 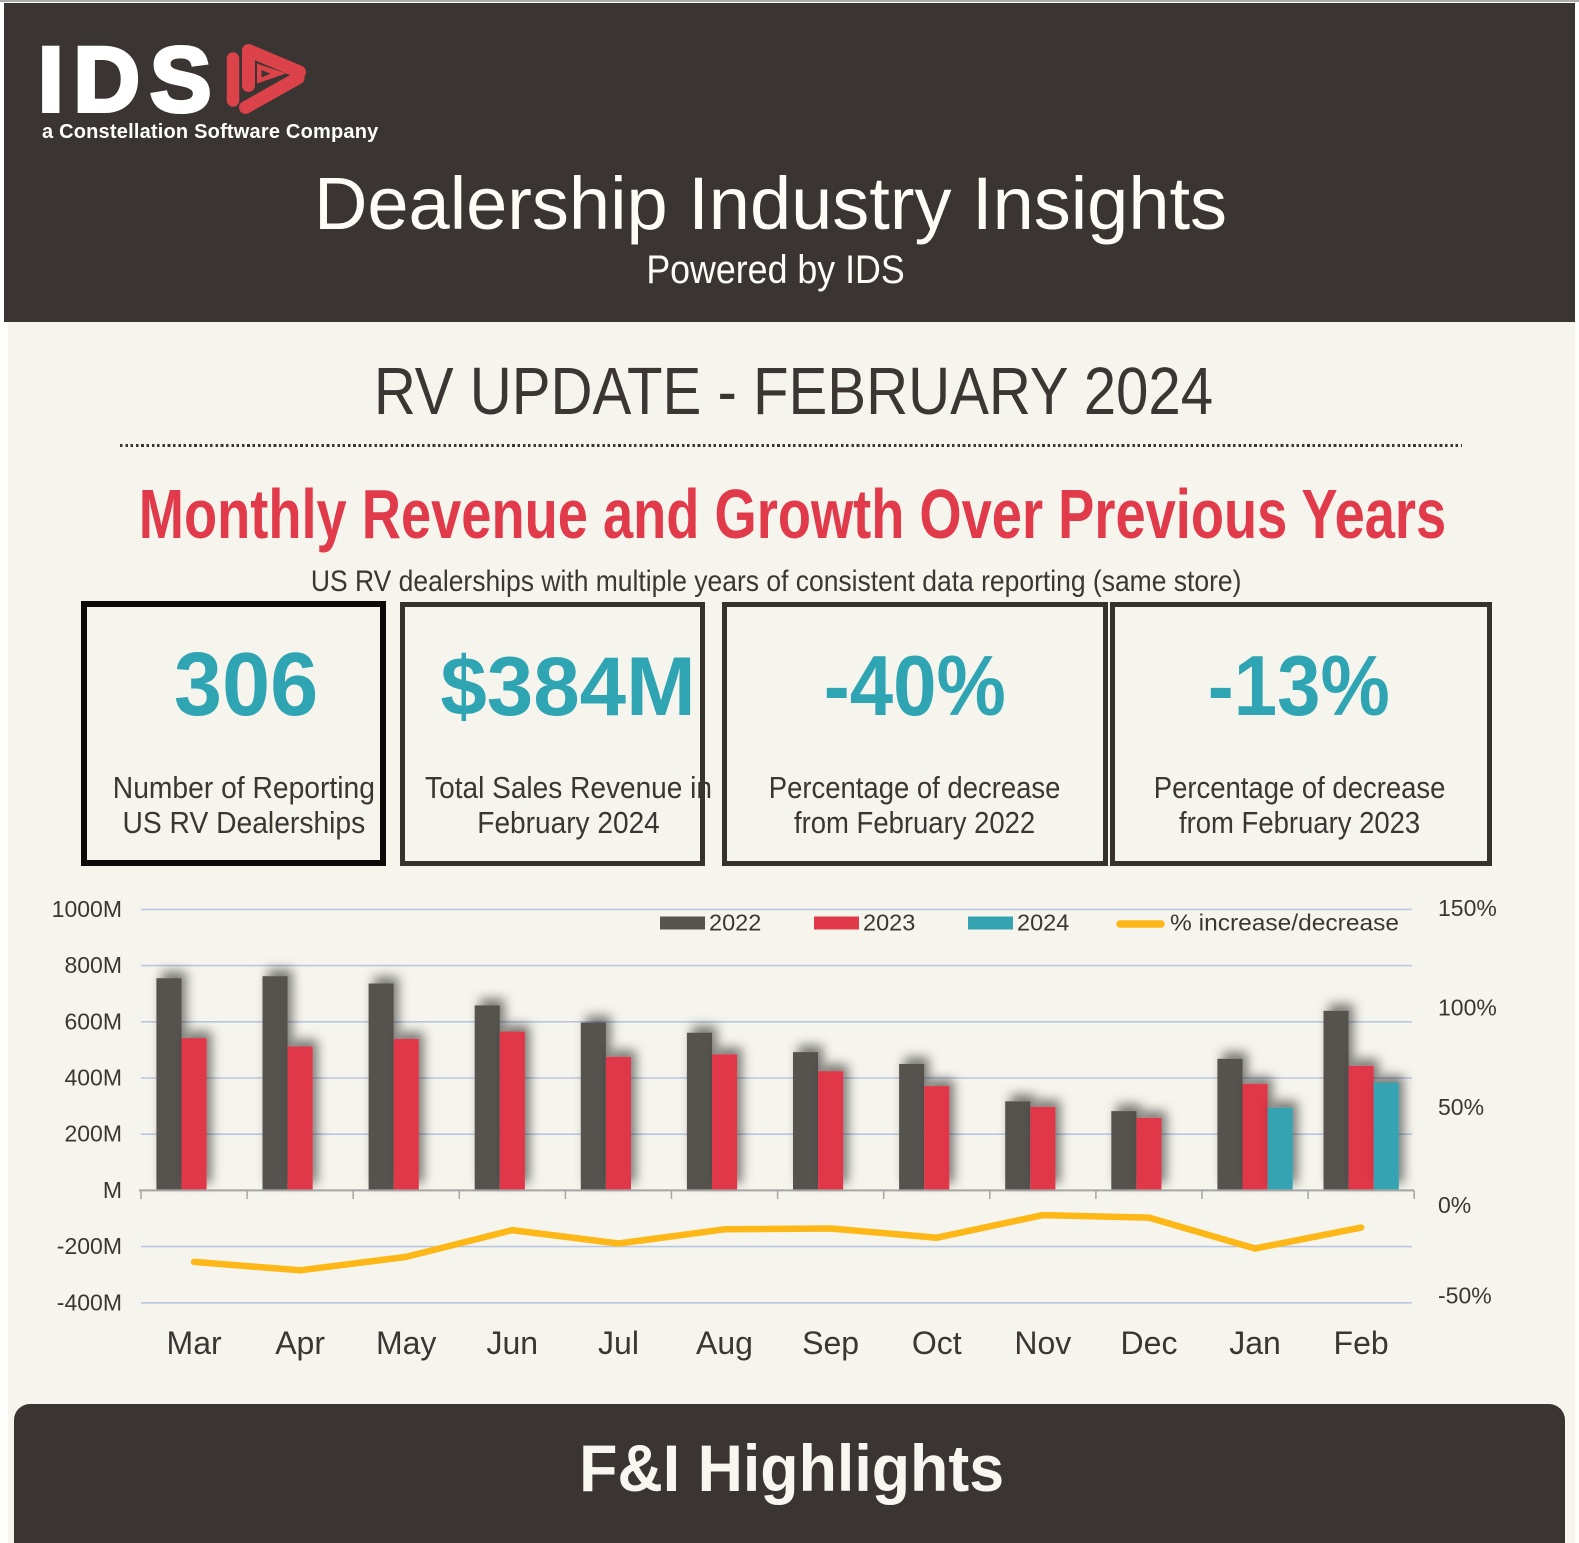 I want to click on svg-text: Mar, so click(x=194, y=1343).